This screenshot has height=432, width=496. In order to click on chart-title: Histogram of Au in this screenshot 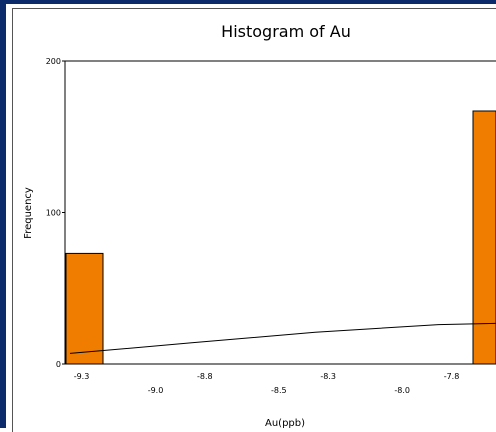, I will do `click(286, 31)`.